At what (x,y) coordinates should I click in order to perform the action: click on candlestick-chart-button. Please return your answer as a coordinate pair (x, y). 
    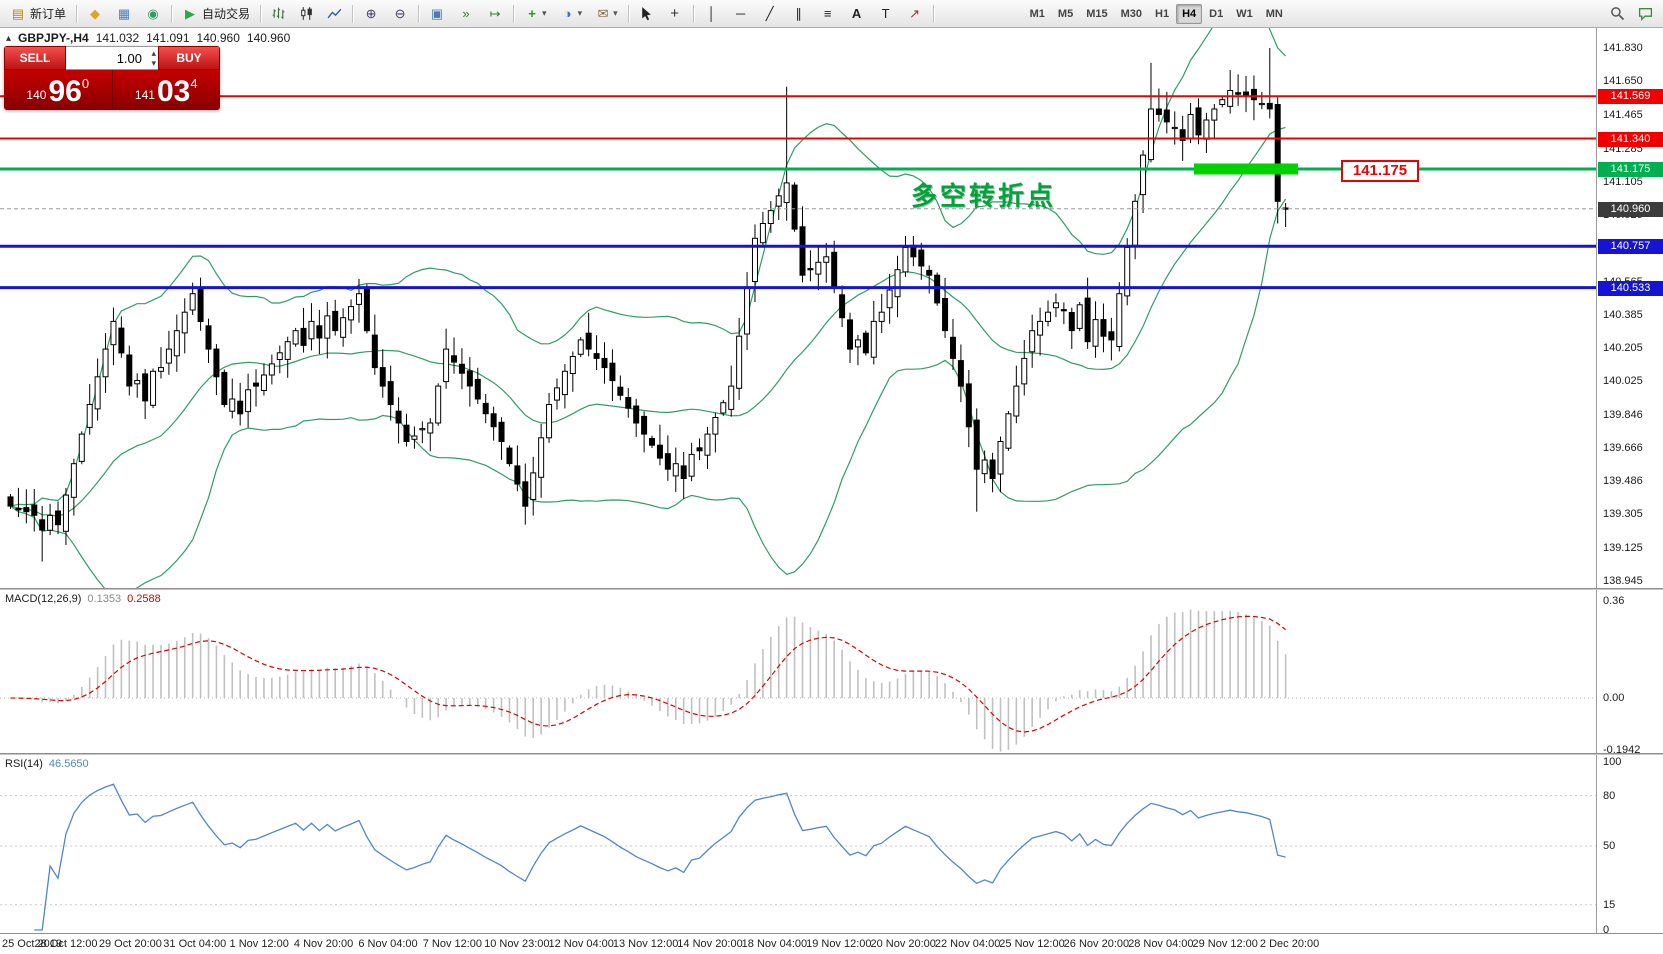
    Looking at the image, I should click on (306, 14).